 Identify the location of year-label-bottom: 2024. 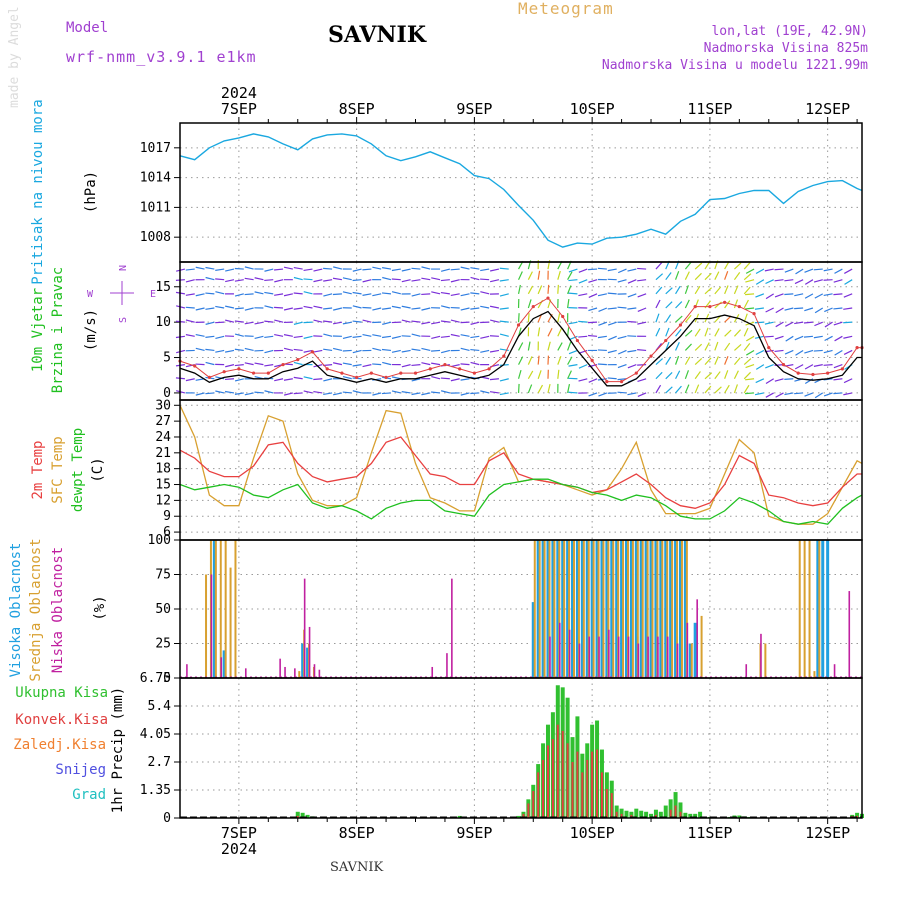
(239, 849).